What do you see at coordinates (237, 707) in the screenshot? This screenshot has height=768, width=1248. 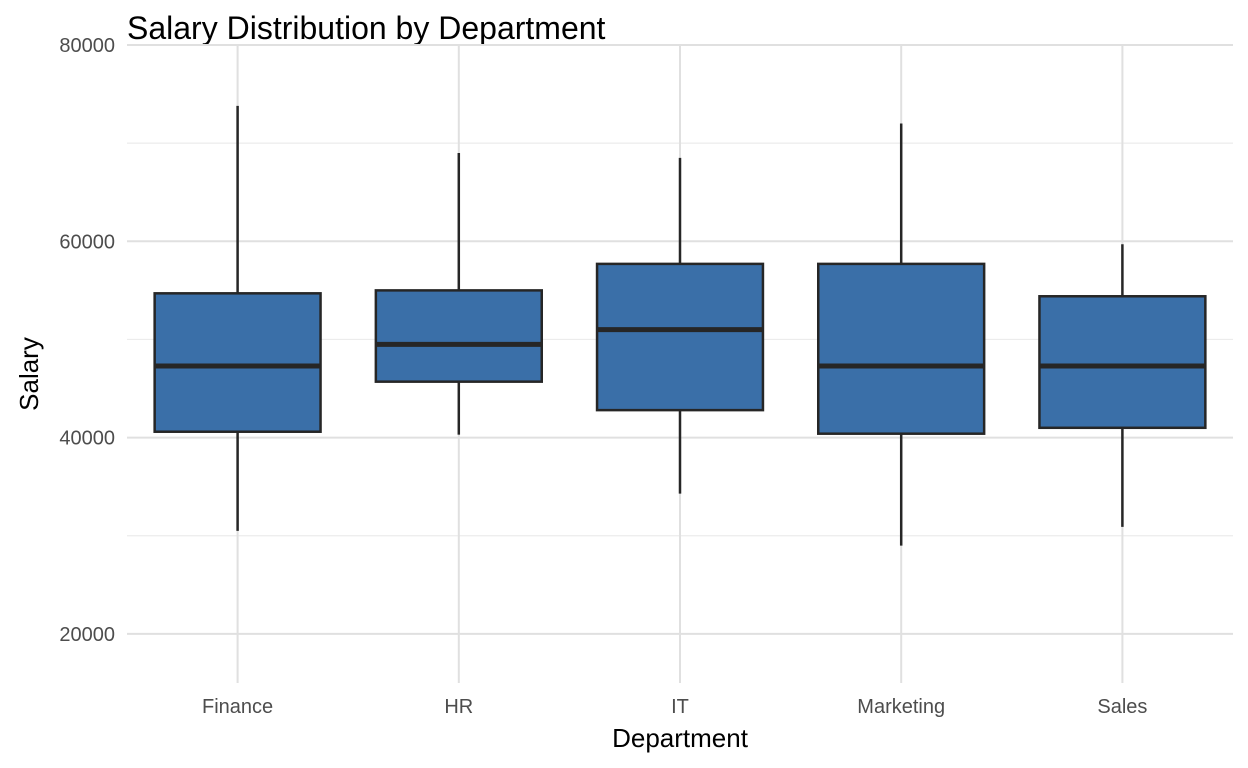 I see `x-tick-label: Finance` at bounding box center [237, 707].